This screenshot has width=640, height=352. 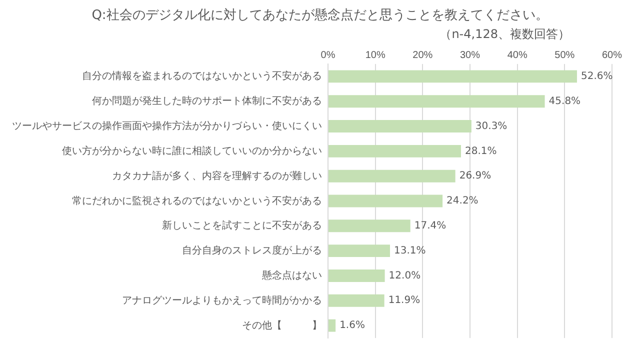 What do you see at coordinates (352, 326) in the screenshot?
I see `data-label: 1.6%` at bounding box center [352, 326].